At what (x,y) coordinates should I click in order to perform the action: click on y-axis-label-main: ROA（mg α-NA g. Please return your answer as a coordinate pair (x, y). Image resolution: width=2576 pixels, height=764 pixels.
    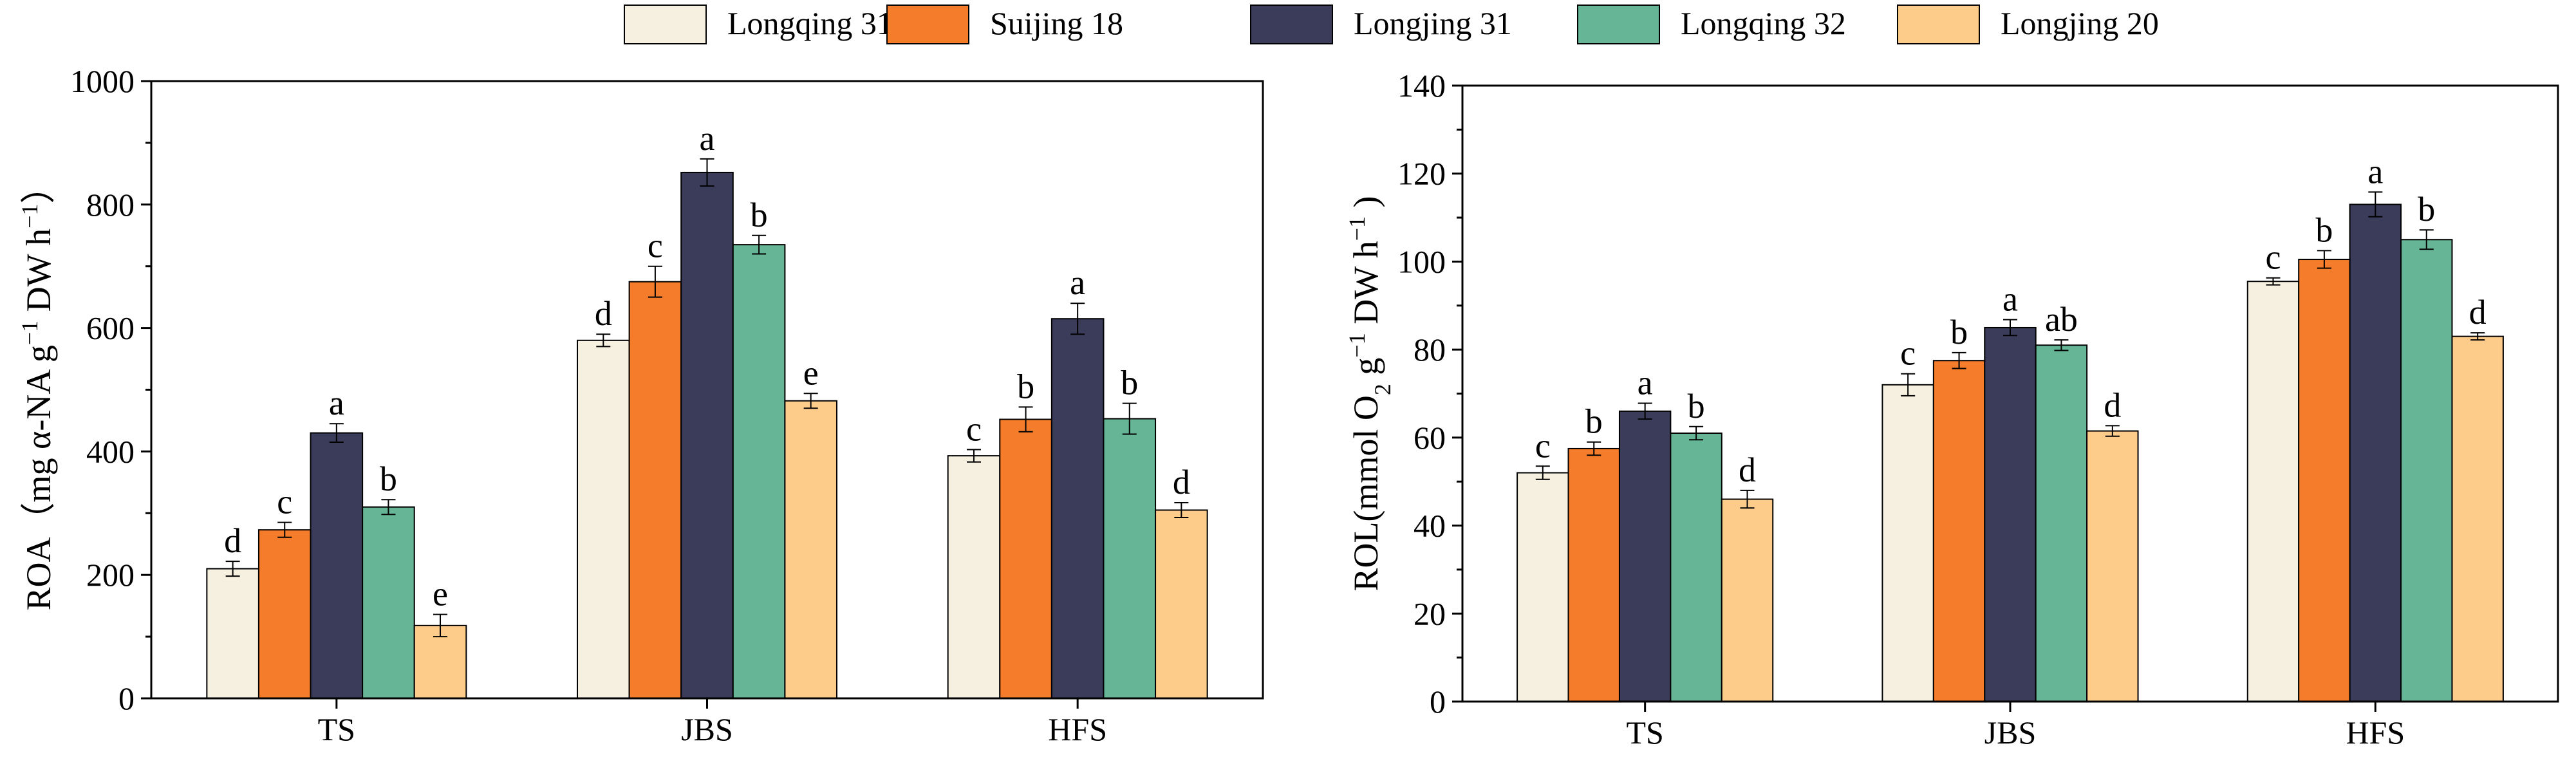
    Looking at the image, I should click on (38, 477).